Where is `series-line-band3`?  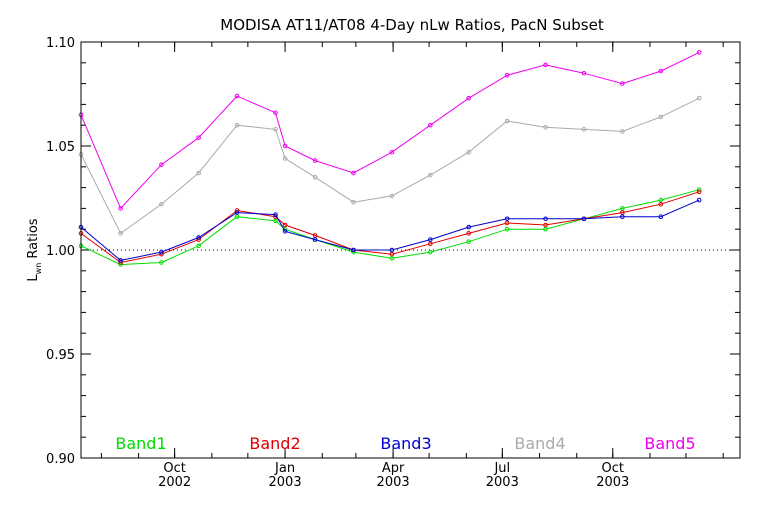
series-line-band3 is located at coordinates (390, 230).